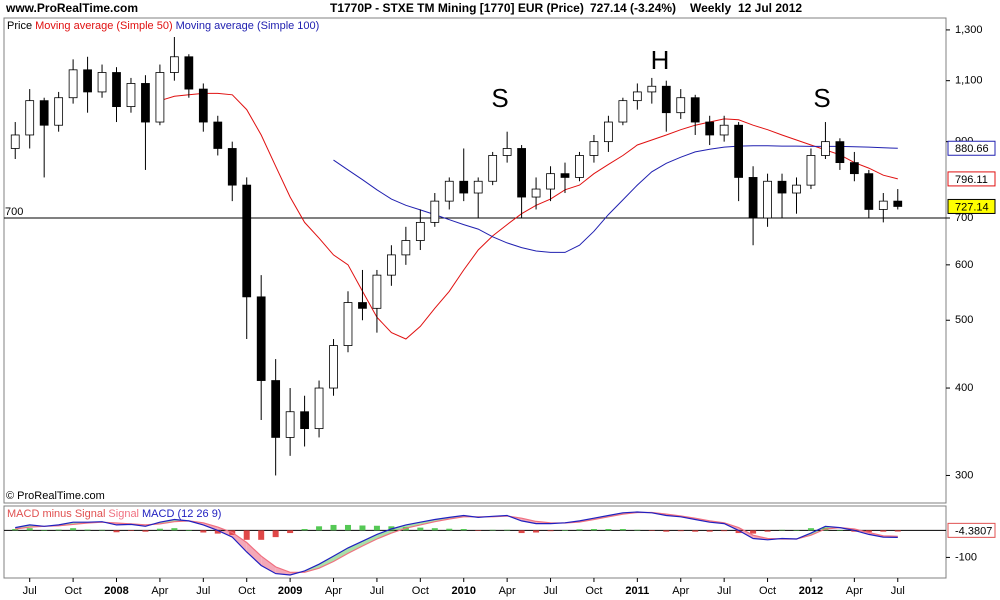 The image size is (1000, 600). I want to click on x-tick-label: 2012, so click(811, 591).